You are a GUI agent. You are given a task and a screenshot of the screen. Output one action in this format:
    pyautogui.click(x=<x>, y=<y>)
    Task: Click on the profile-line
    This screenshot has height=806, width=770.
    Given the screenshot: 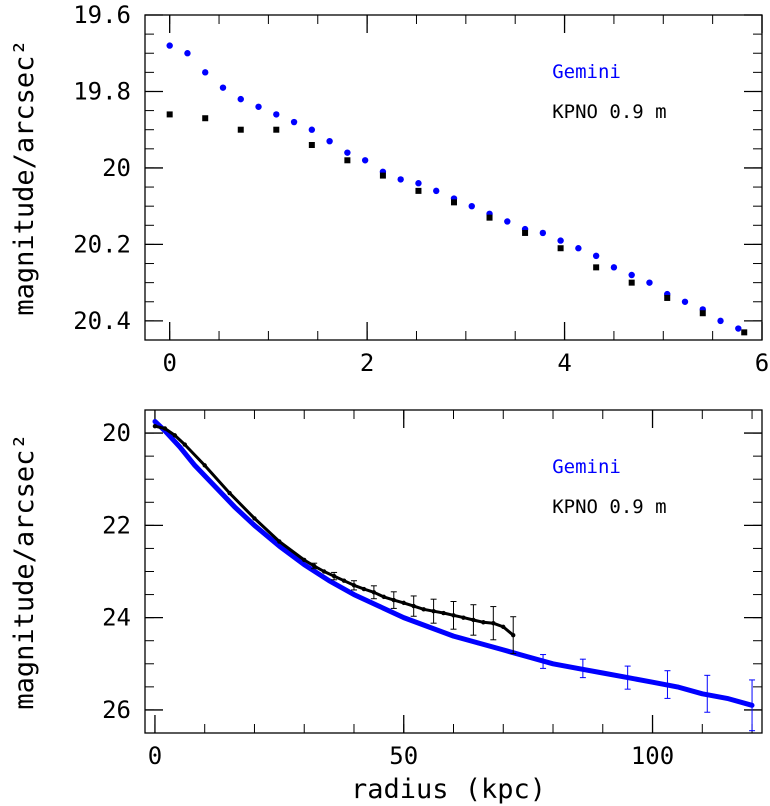 What is the action you would take?
    pyautogui.click(x=334, y=530)
    